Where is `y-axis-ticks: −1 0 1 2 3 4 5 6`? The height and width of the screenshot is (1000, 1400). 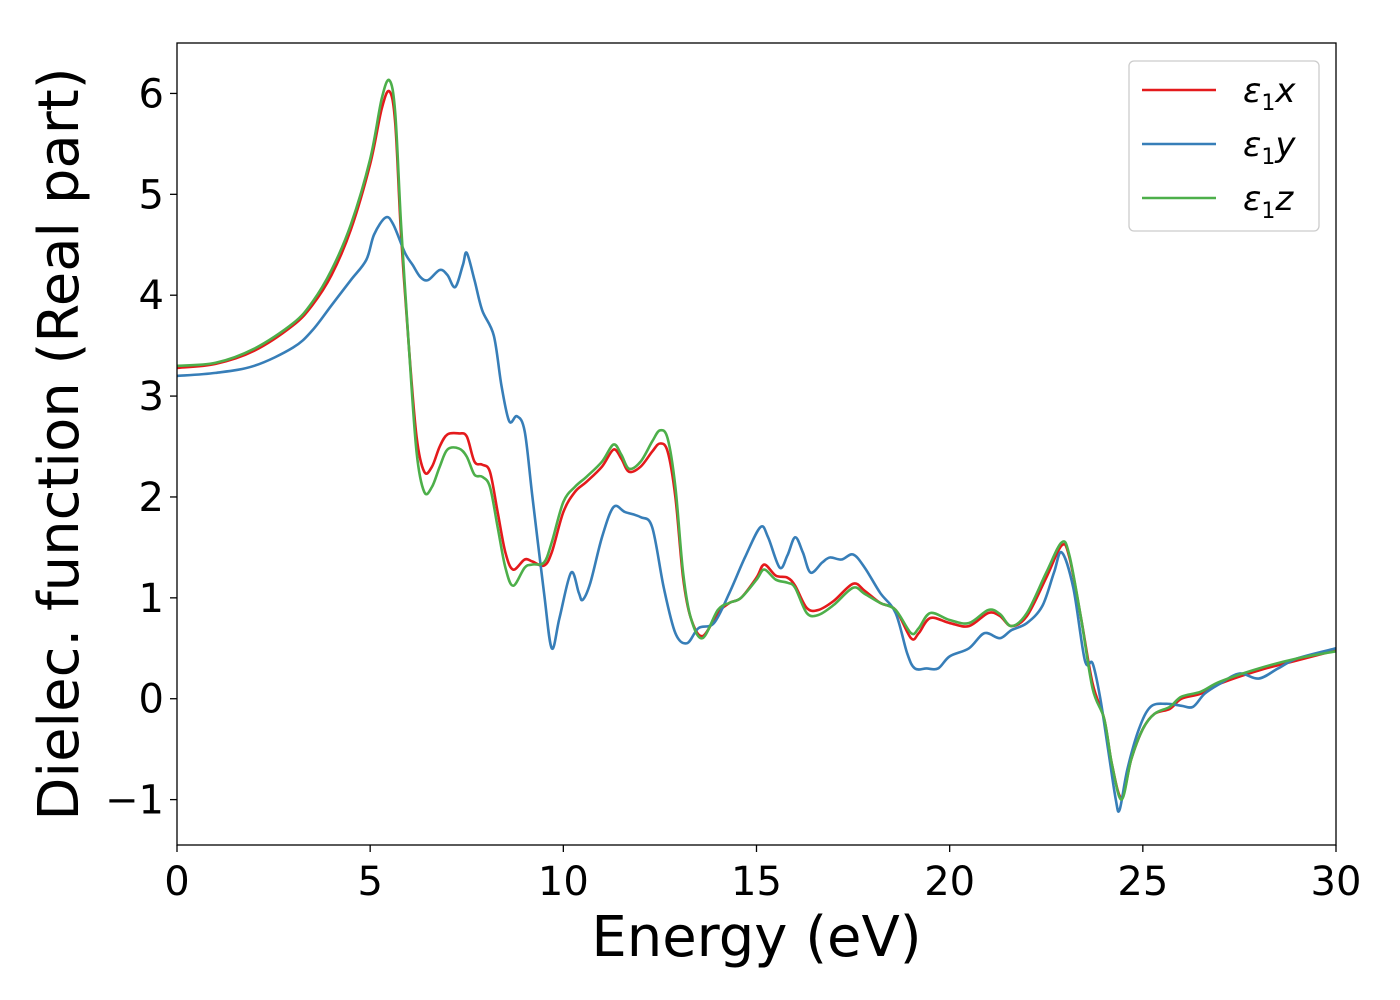 y-axis-ticks: −1 0 1 2 3 4 5 6 is located at coordinates (141, 447).